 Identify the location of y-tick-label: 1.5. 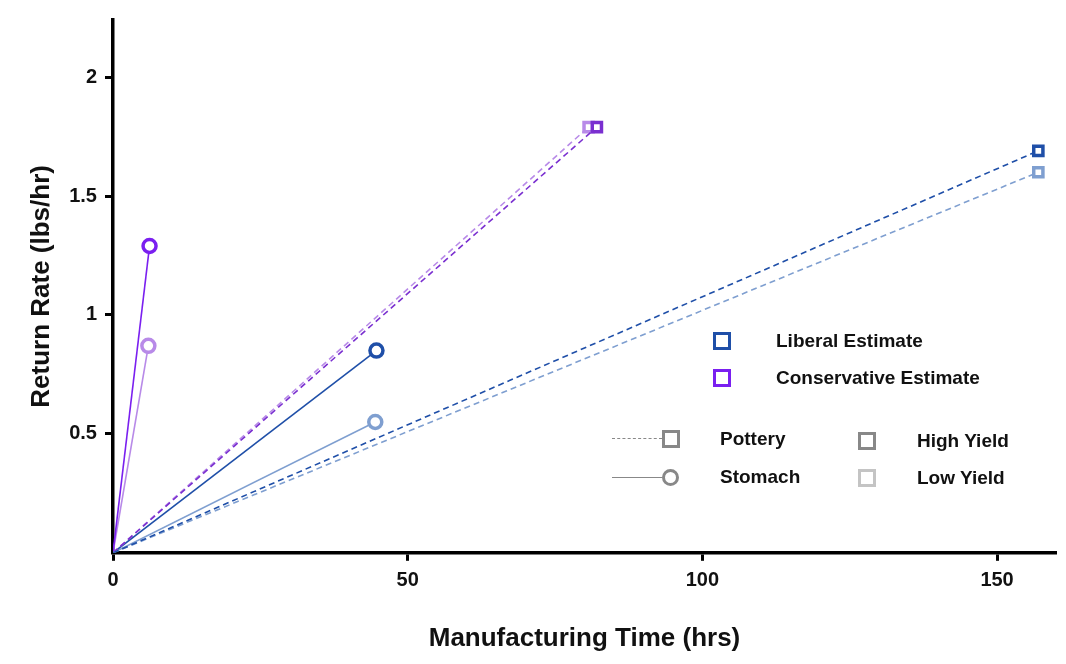
(83, 194).